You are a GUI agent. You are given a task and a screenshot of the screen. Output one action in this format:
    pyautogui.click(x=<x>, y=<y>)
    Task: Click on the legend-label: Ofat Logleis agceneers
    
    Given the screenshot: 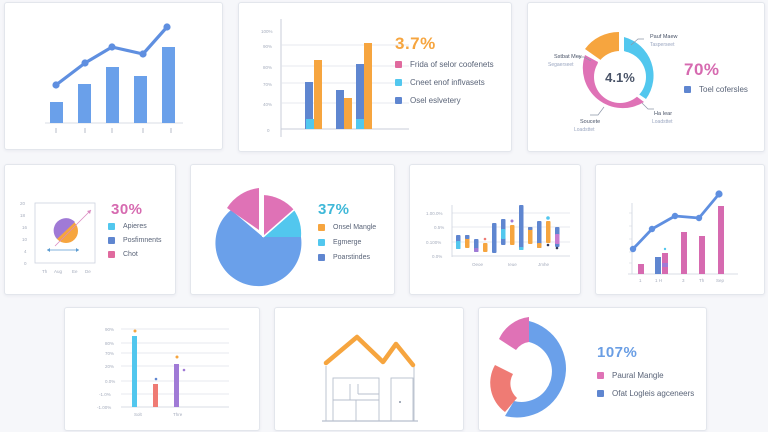 What is the action you would take?
    pyautogui.click(x=653, y=393)
    